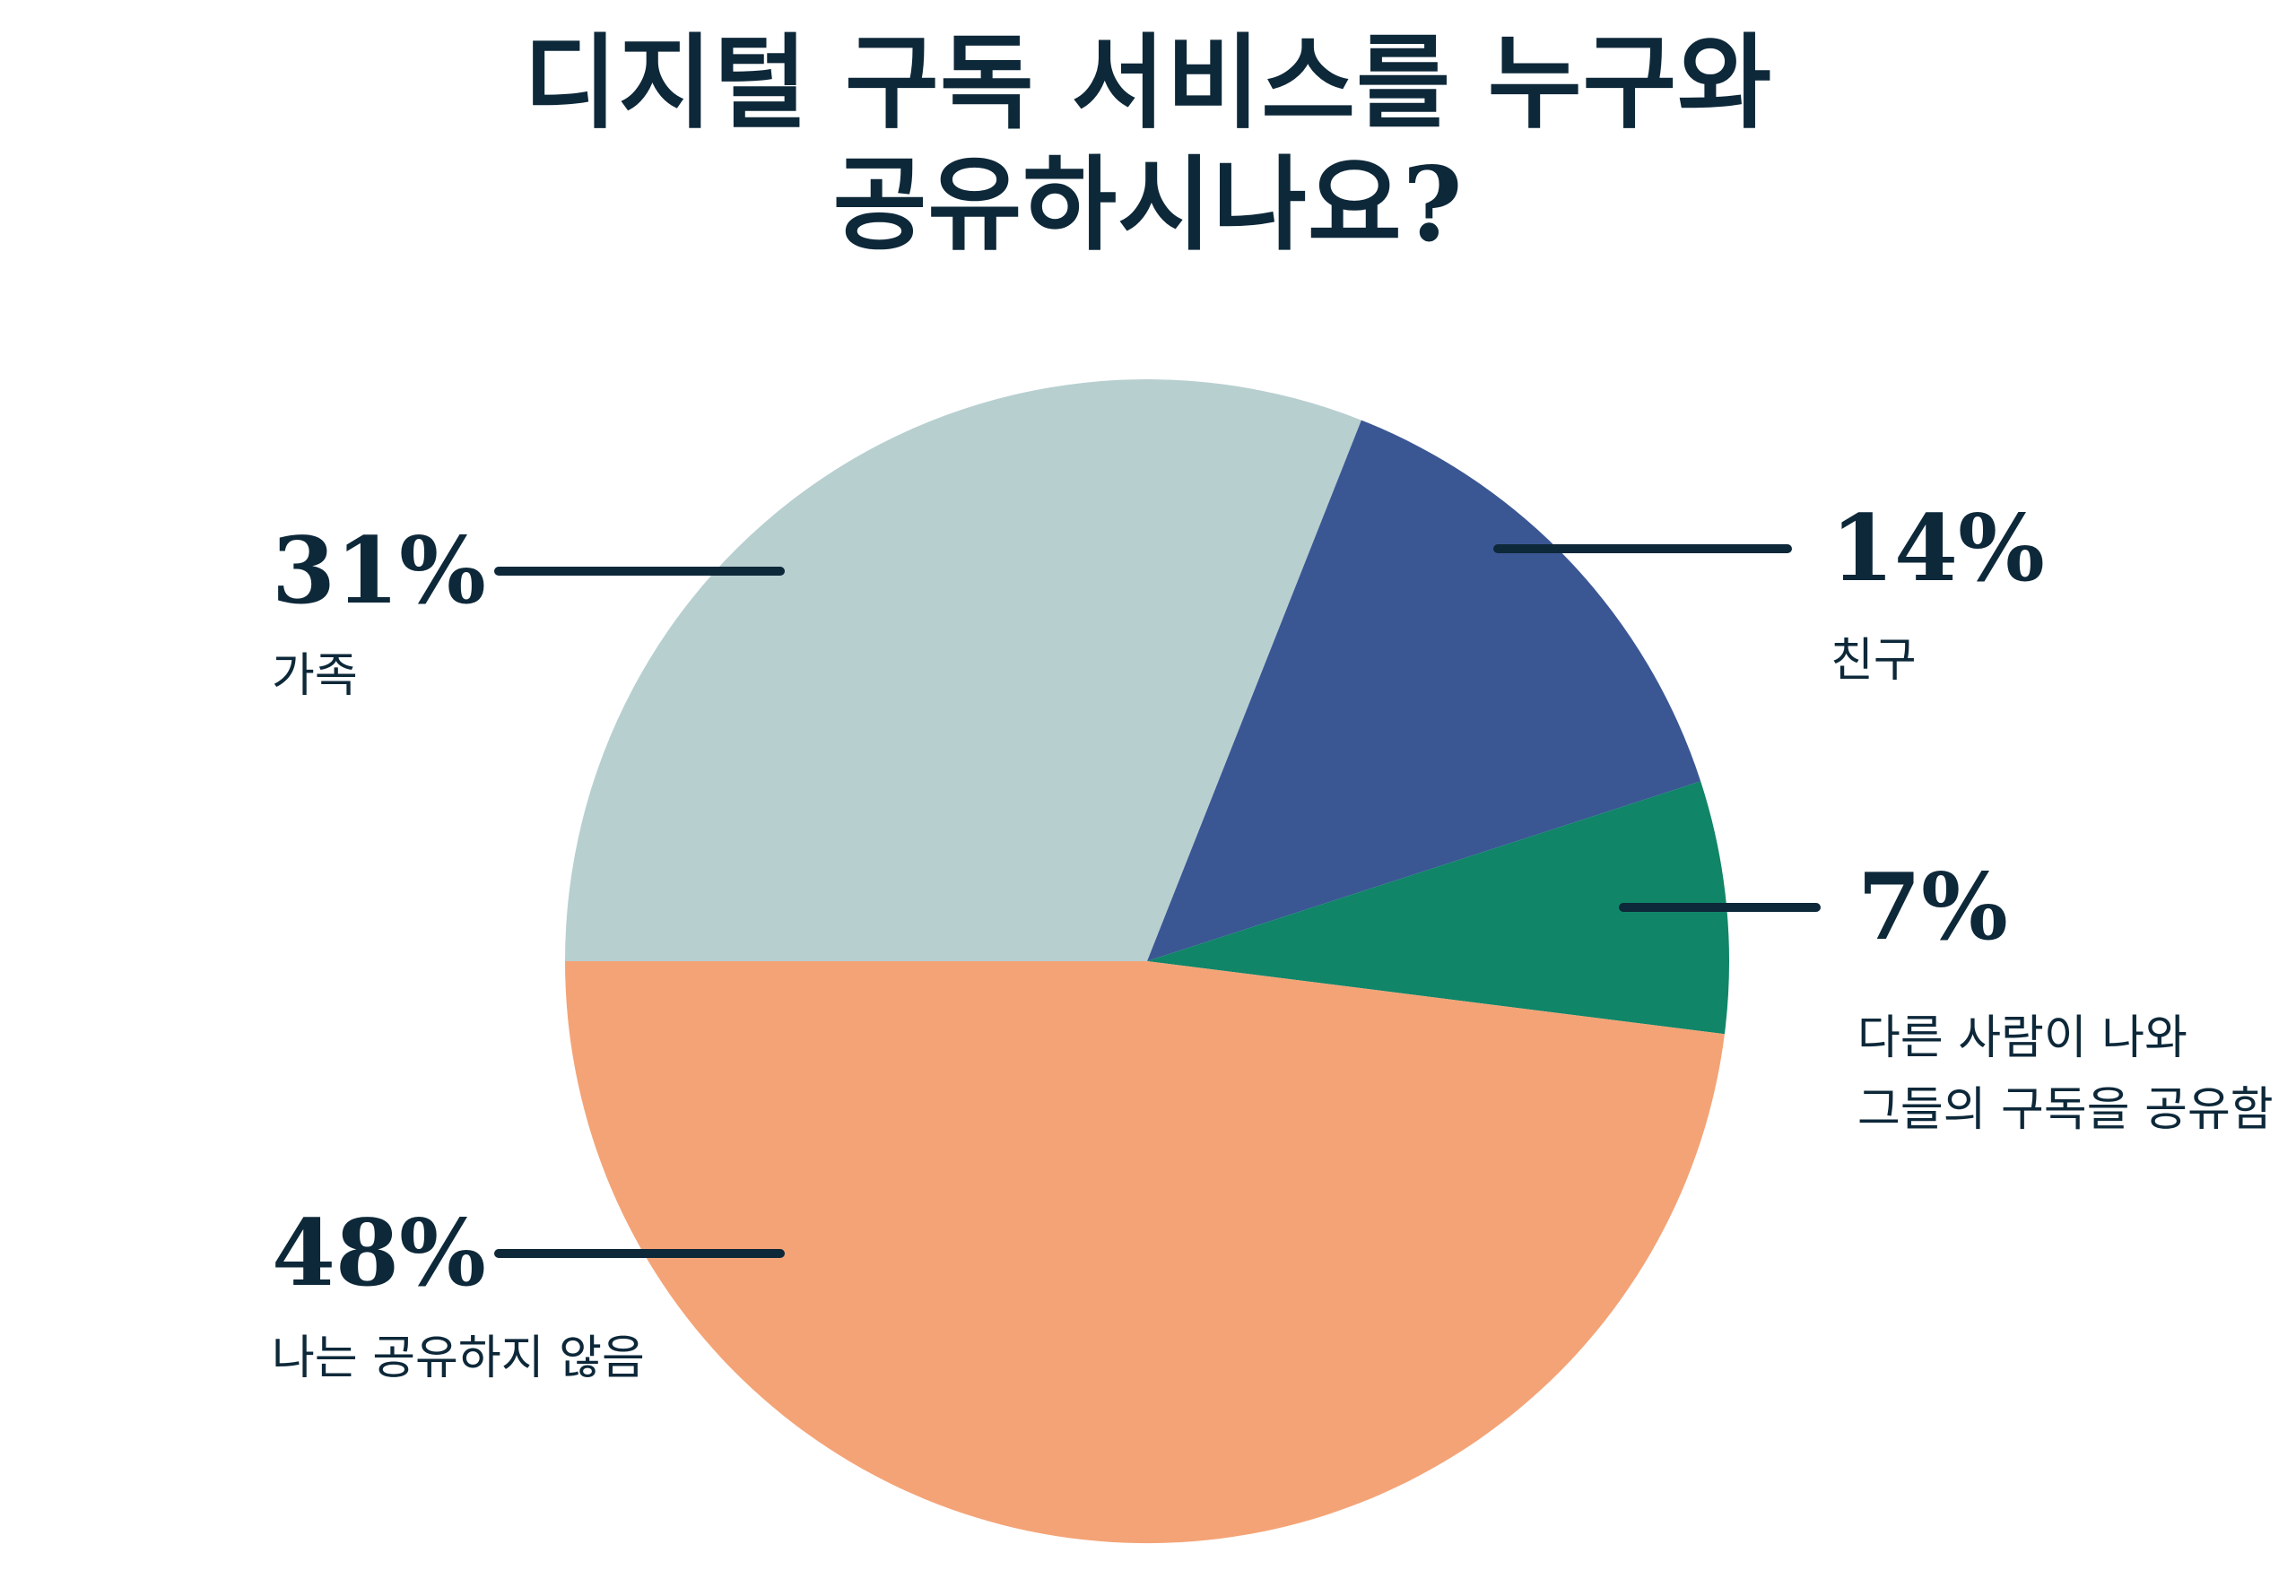 This screenshot has height=1596, width=2296. Describe the element at coordinates (2022, 1038) in the screenshot. I see `label-someone-else-shares-line1: 다른 사람이 나와` at that location.